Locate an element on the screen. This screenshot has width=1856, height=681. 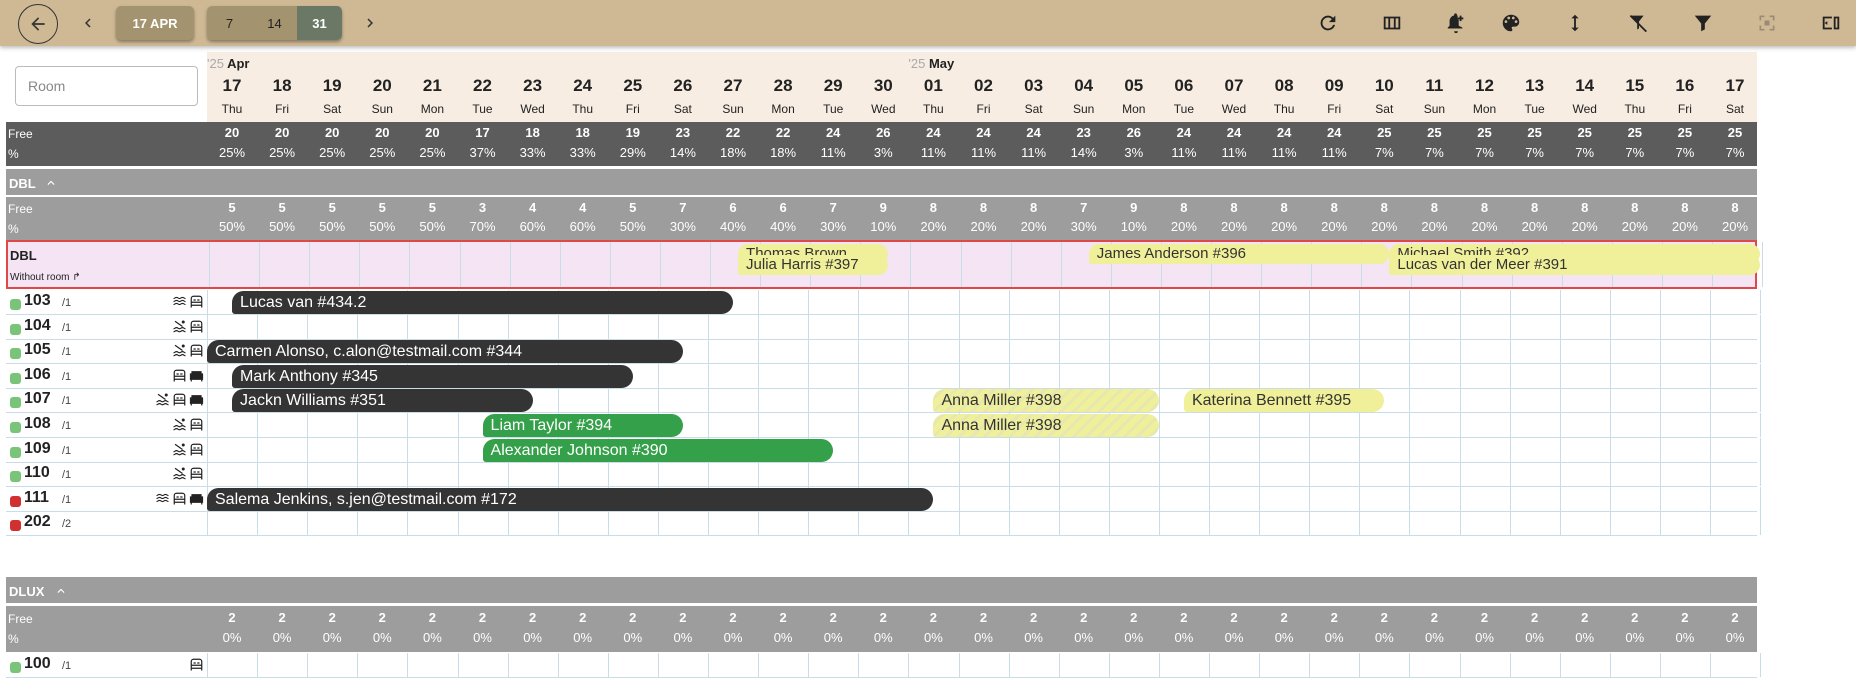
booking-bar: Katerina Bennett #395 is located at coordinates (1284, 401).